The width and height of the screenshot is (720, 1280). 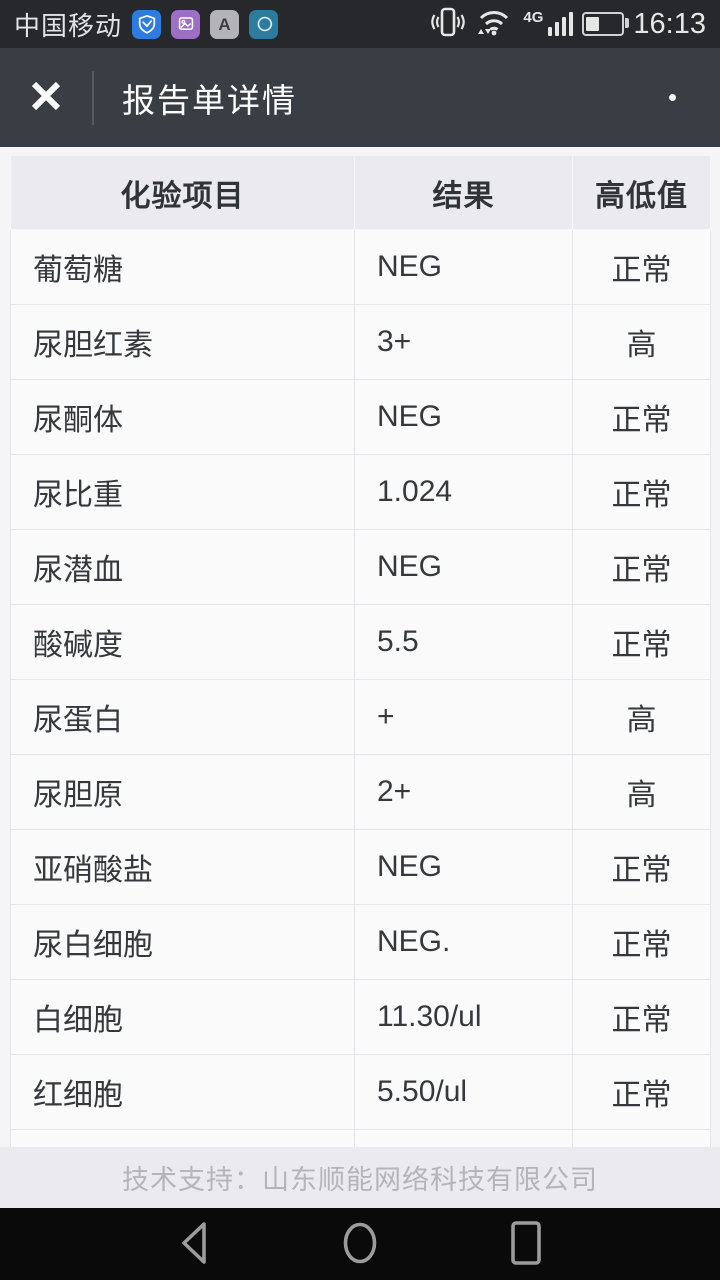 I want to click on back-button, so click(x=194, y=1244).